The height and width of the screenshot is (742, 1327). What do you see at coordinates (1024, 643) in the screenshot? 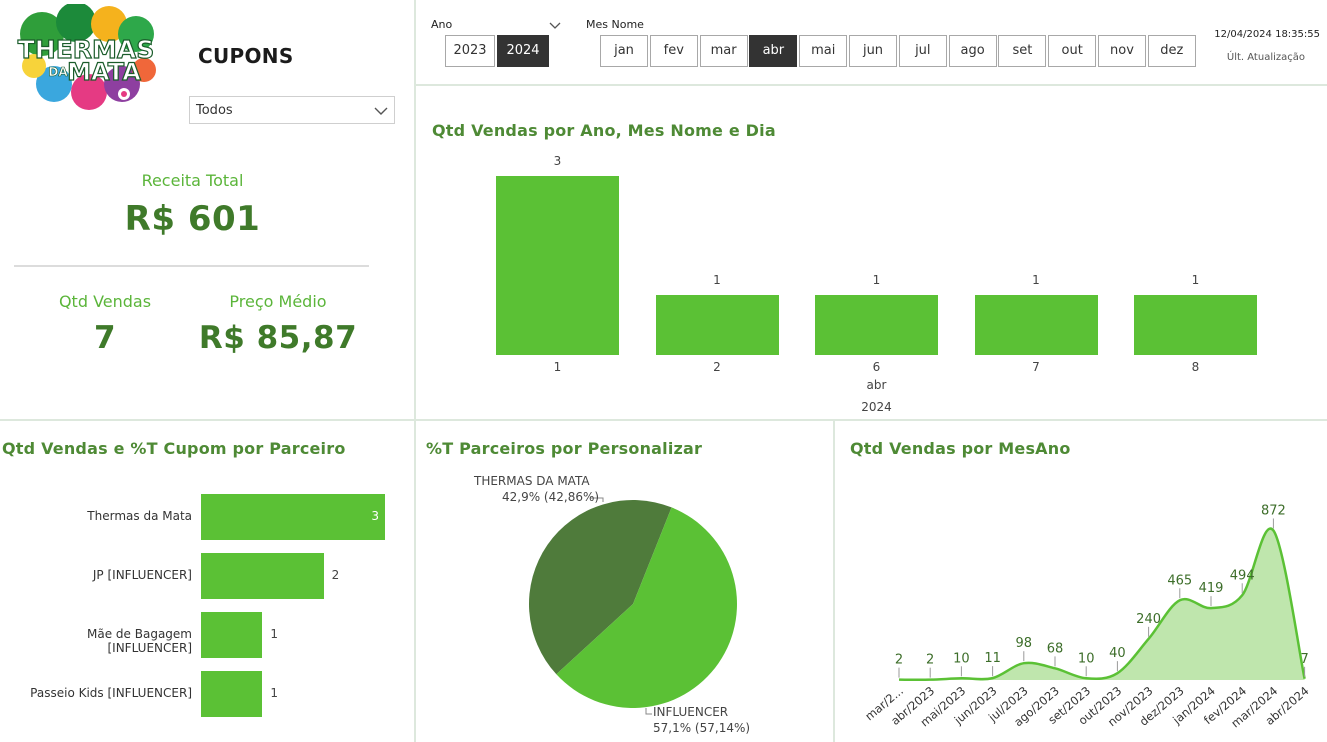
I see `area-point-label: 98` at bounding box center [1024, 643].